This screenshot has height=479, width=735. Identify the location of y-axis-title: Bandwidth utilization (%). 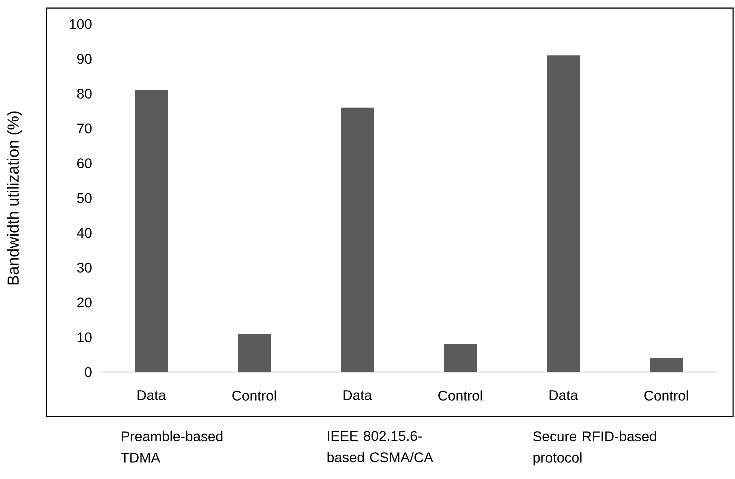
(14, 198).